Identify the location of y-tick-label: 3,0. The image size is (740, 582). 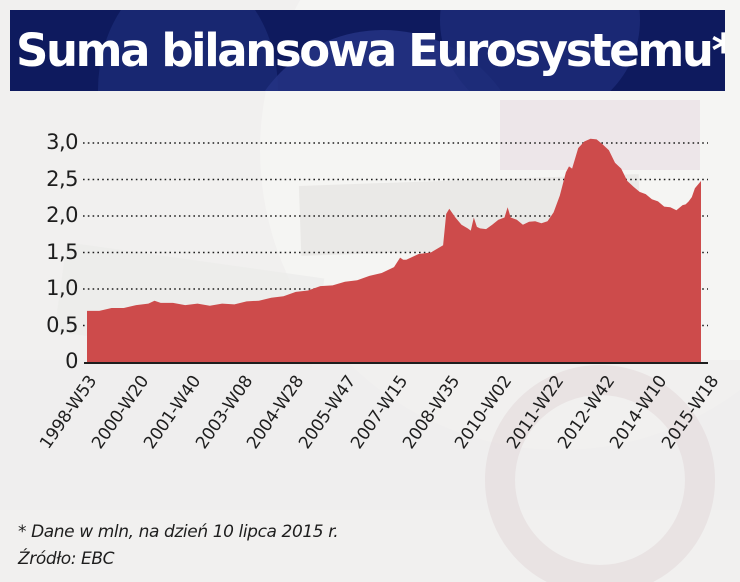
(62, 142).